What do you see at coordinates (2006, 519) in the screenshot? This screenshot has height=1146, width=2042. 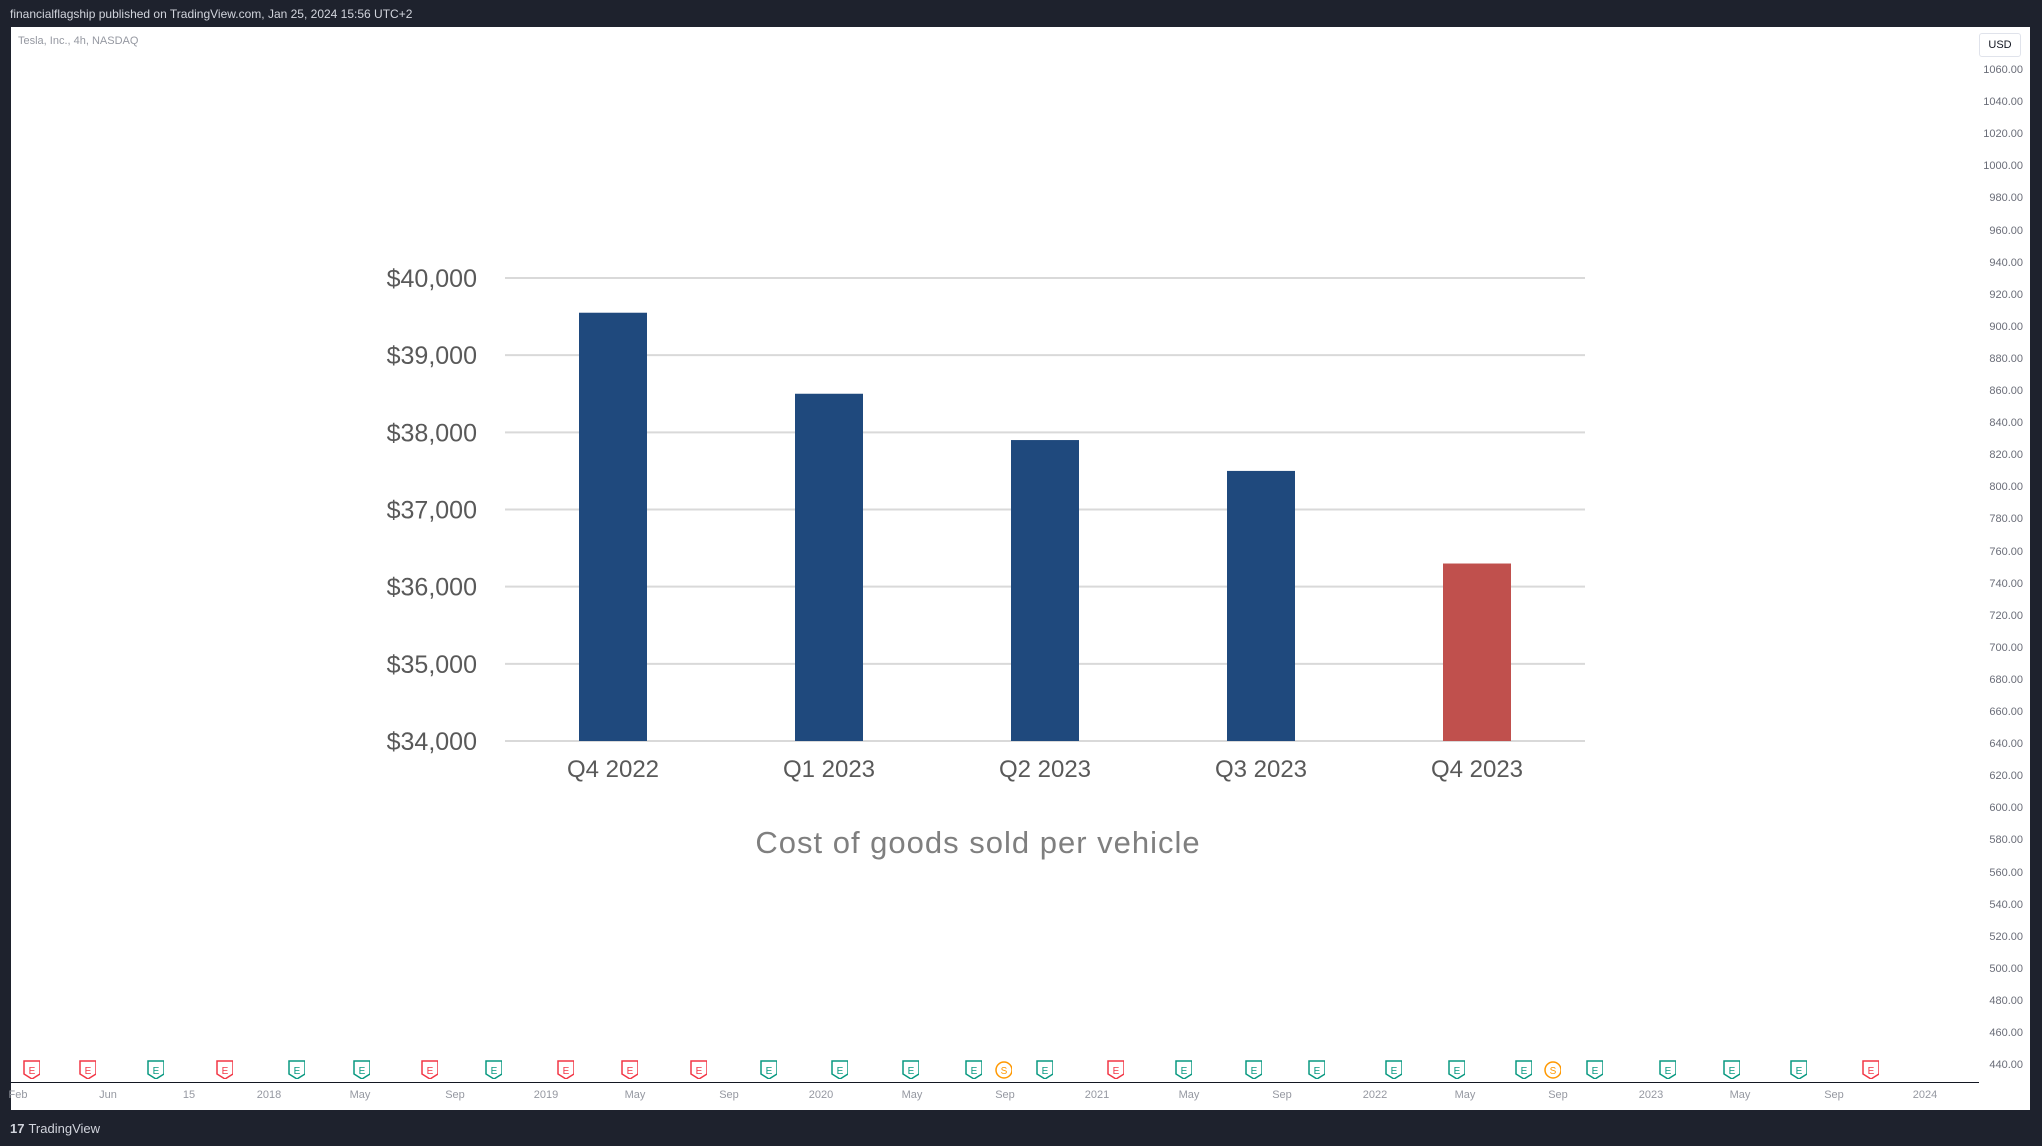 I see `price-scale-label: 780.00` at bounding box center [2006, 519].